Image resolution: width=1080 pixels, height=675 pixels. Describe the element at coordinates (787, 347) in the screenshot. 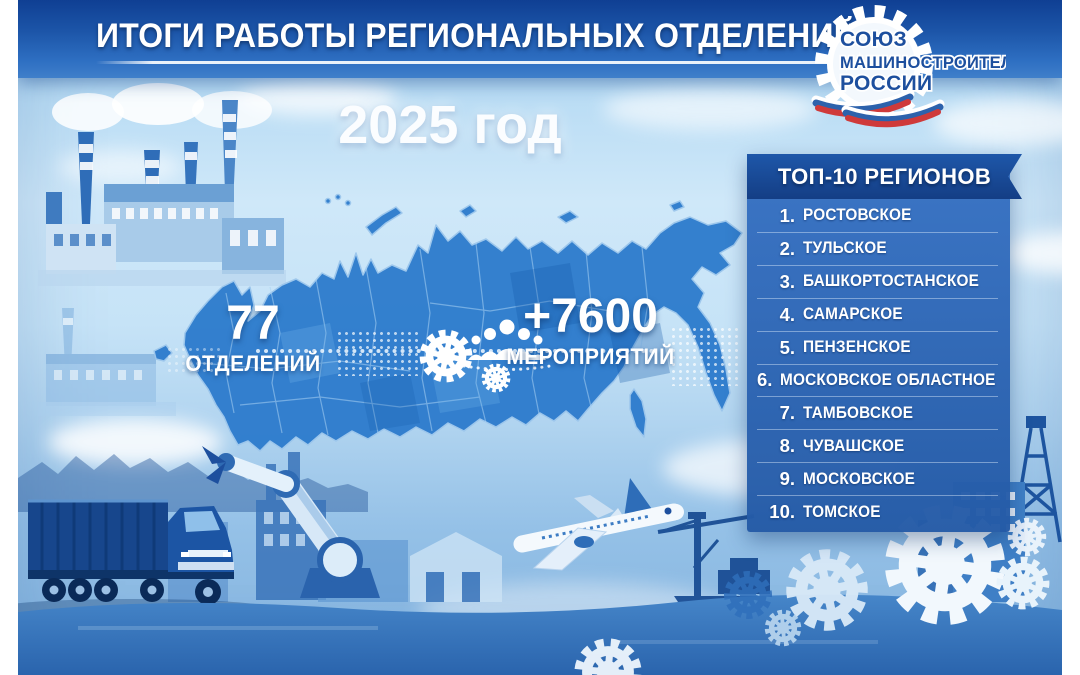

I see `region-rank: 5.` at that location.